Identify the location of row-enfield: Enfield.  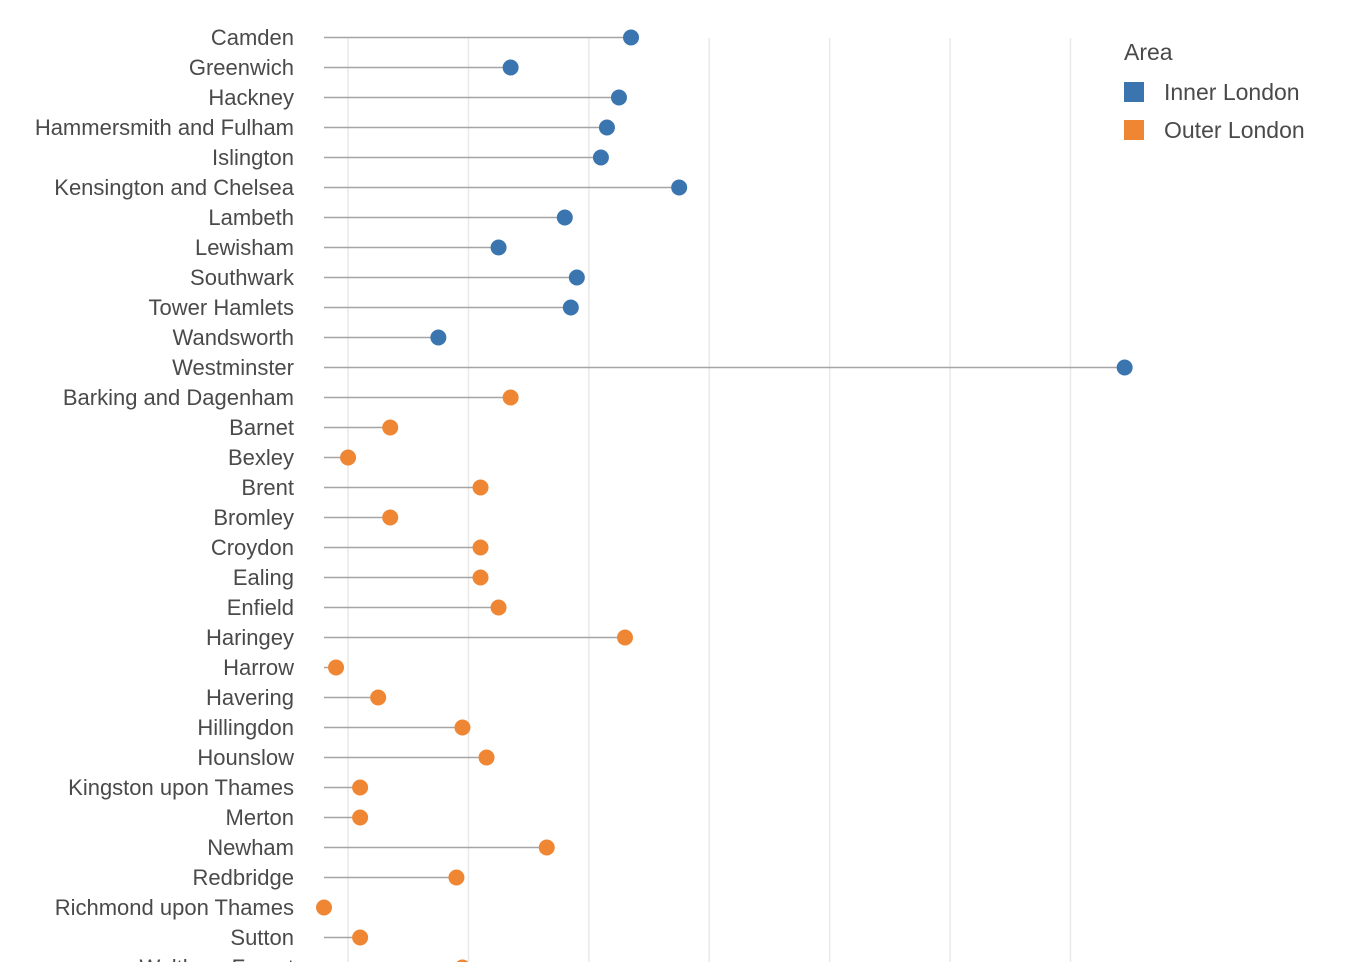
(367, 607).